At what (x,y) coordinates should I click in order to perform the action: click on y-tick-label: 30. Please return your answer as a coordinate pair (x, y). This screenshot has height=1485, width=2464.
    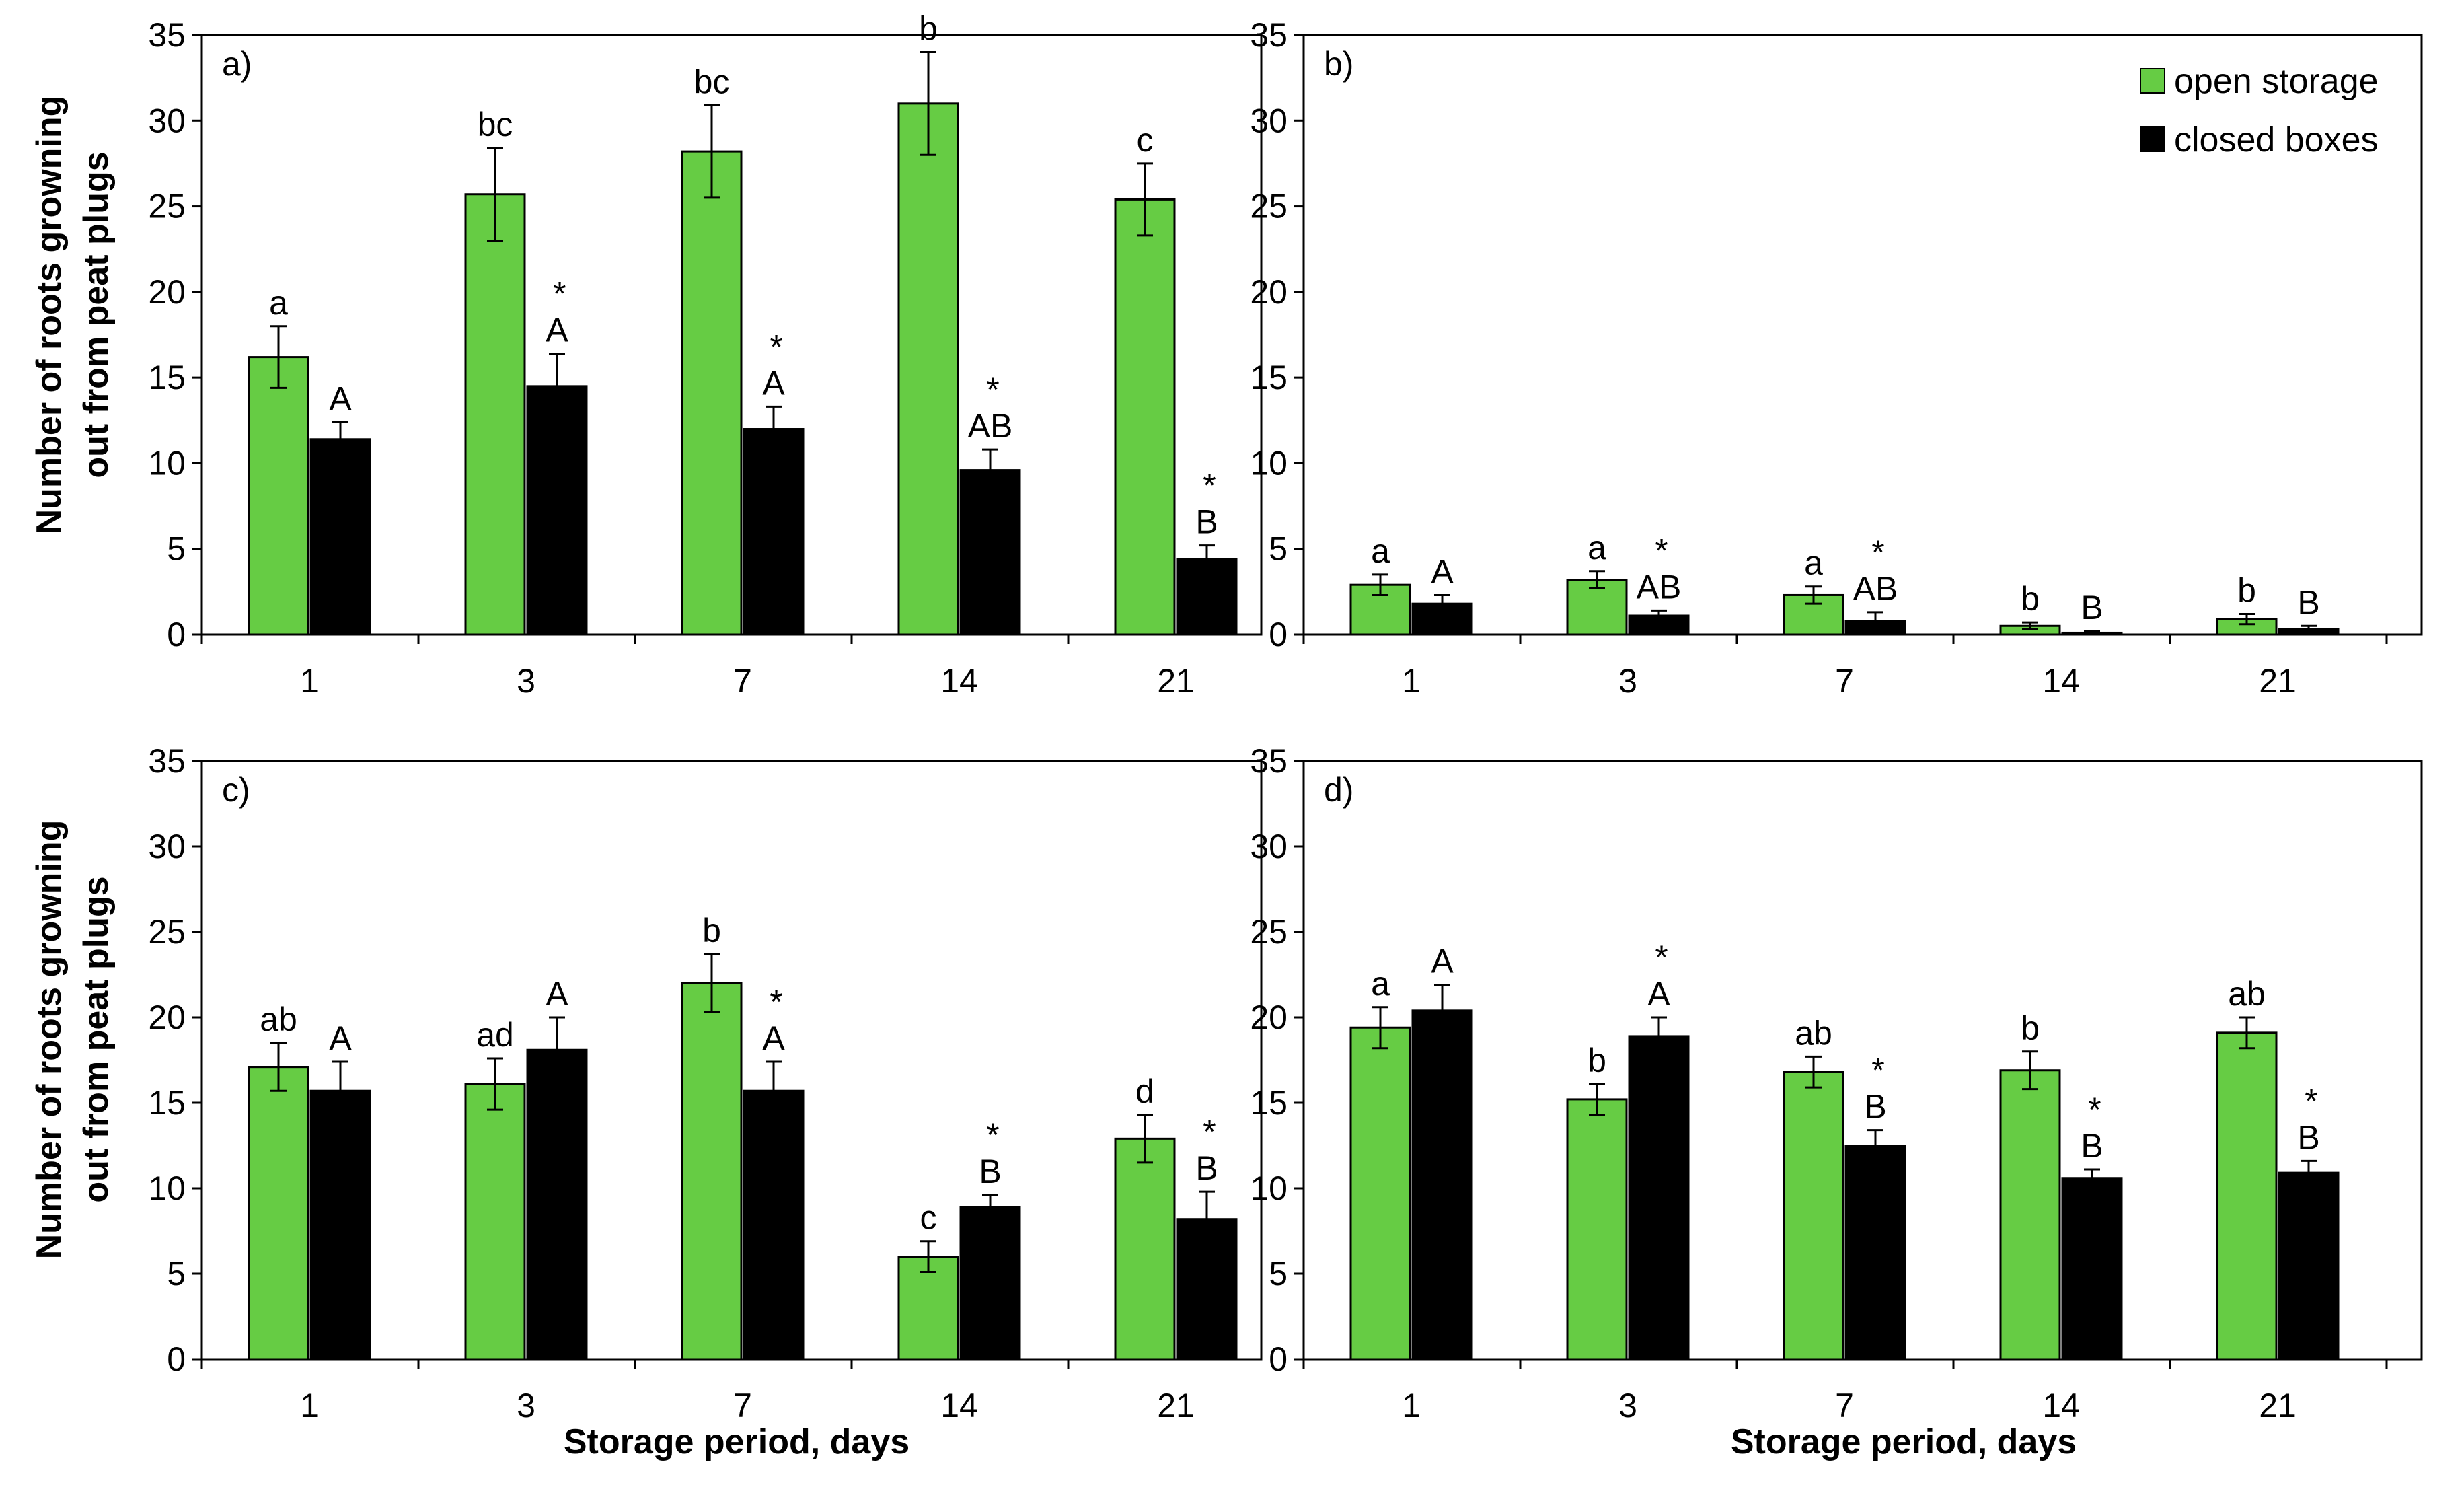
    Looking at the image, I should click on (167, 121).